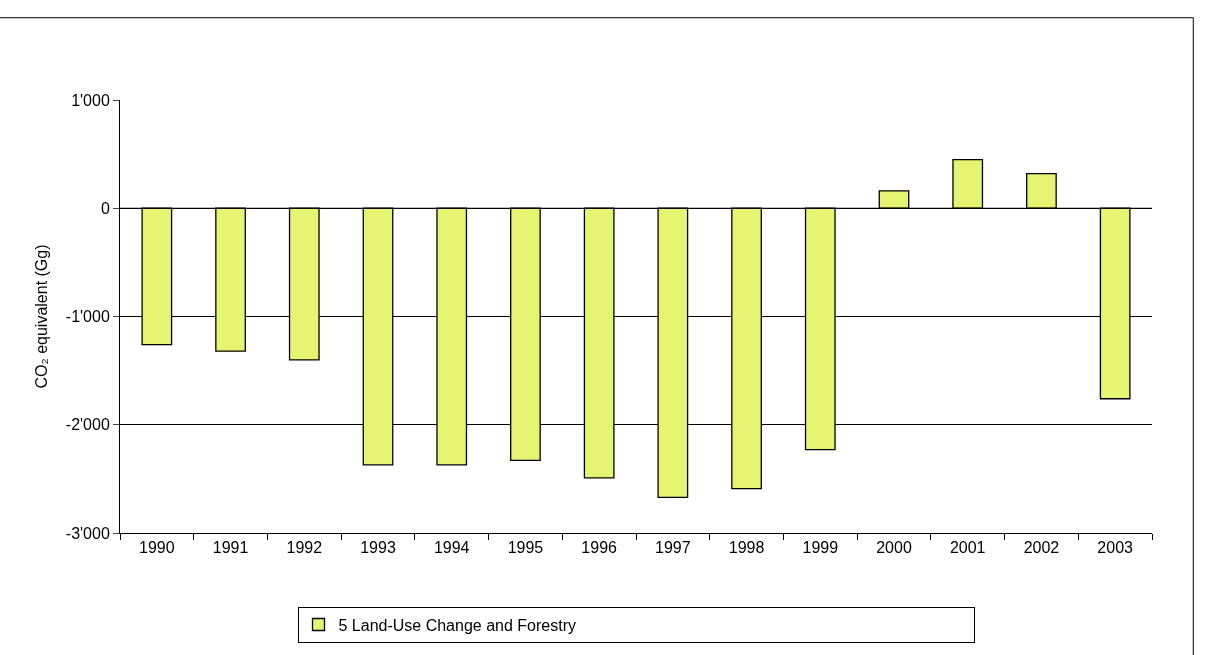 Image resolution: width=1212 pixels, height=655 pixels. I want to click on x-tick-label: 1998, so click(746, 548).